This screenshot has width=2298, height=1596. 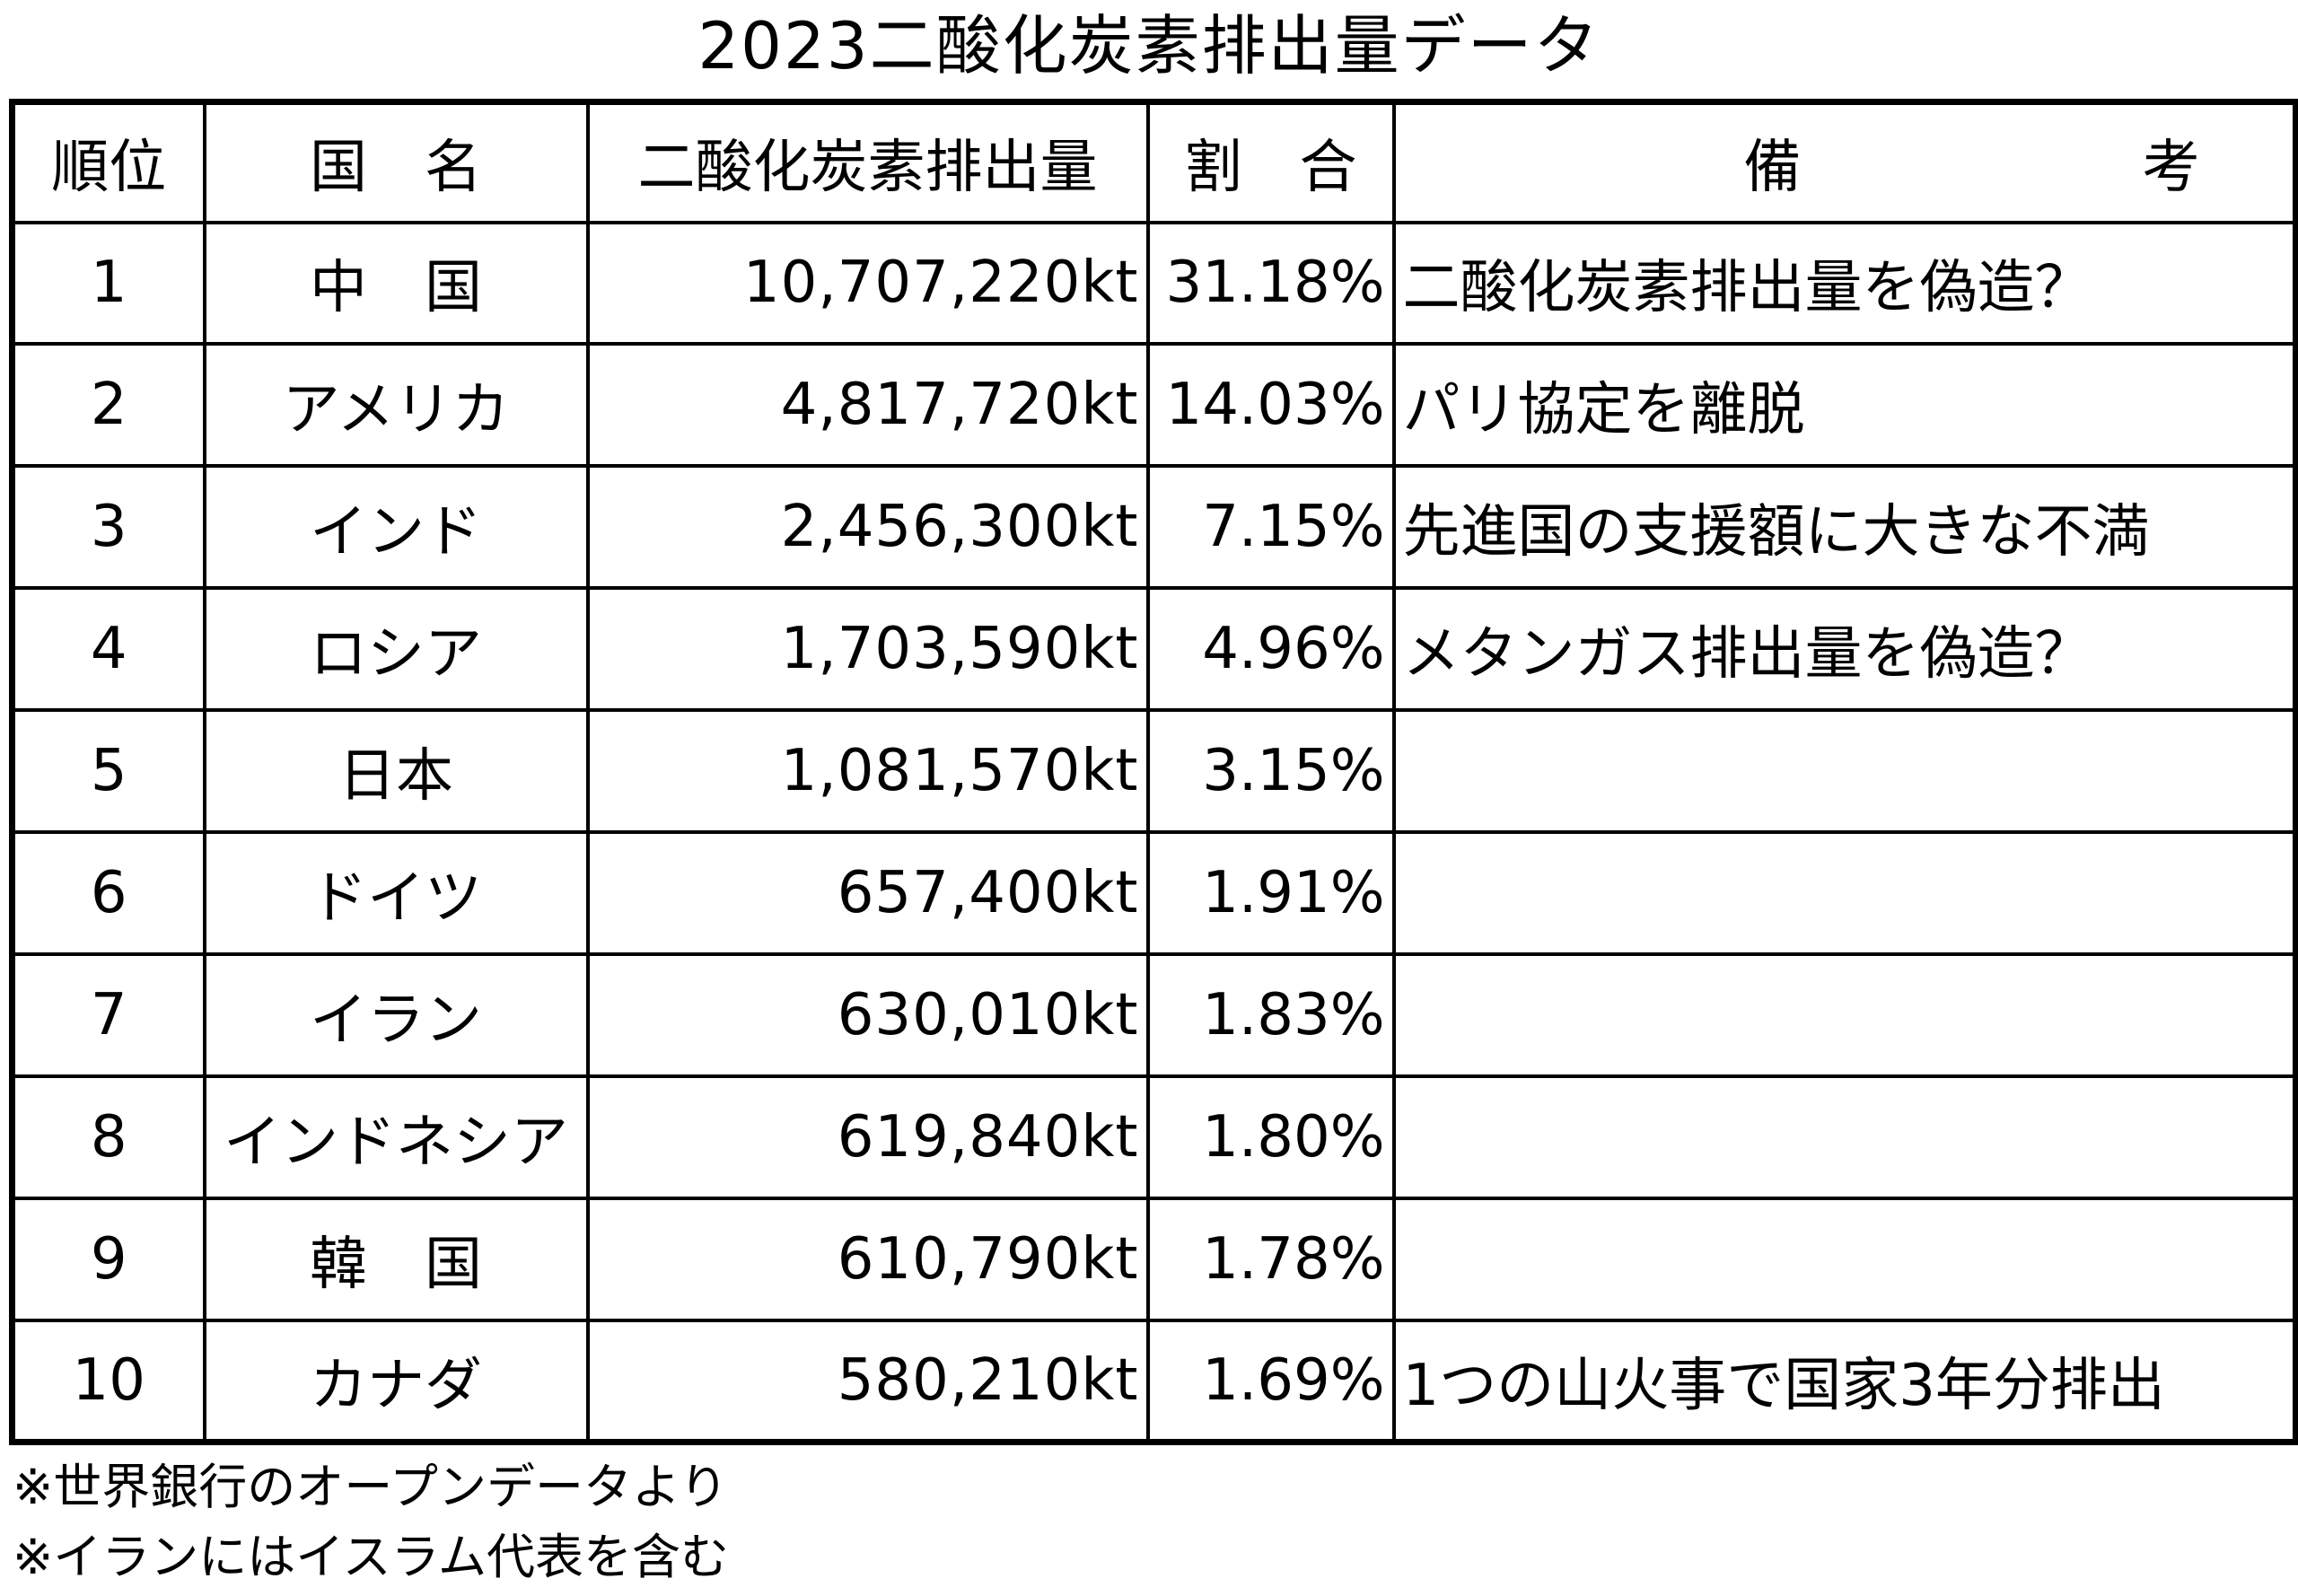 I want to click on country-cell: イラン, so click(x=396, y=1014).